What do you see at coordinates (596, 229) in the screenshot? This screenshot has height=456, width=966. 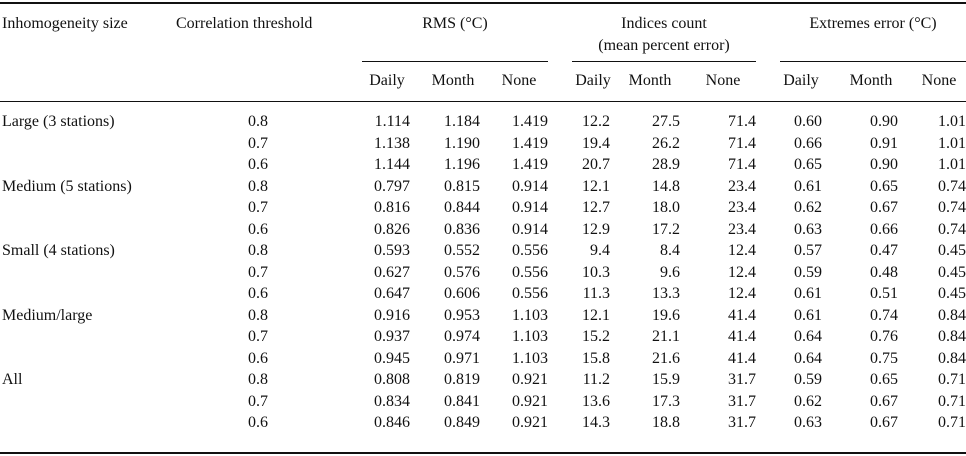 I see `table-cell: 12.9` at bounding box center [596, 229].